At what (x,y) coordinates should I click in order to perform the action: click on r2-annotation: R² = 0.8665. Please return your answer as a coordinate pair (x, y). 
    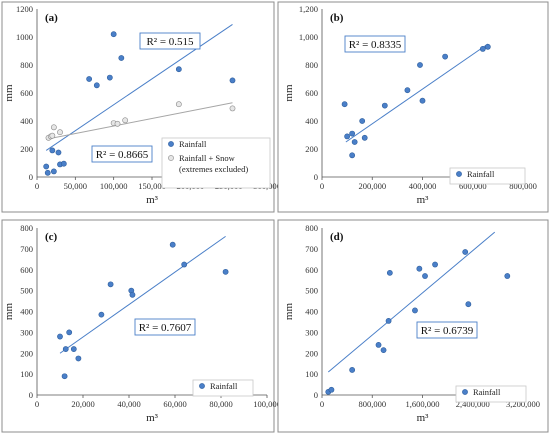
    Looking at the image, I should click on (122, 154).